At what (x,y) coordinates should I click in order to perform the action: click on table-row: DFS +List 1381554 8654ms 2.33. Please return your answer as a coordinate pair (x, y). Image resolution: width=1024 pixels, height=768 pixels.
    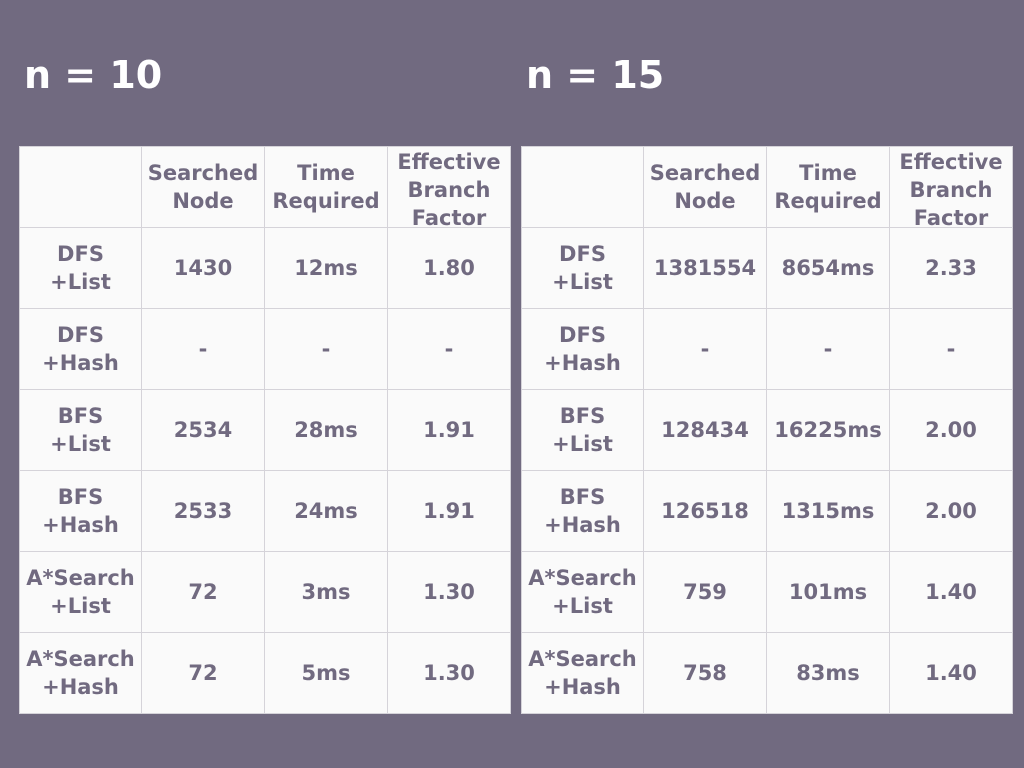
    Looking at the image, I should click on (767, 268).